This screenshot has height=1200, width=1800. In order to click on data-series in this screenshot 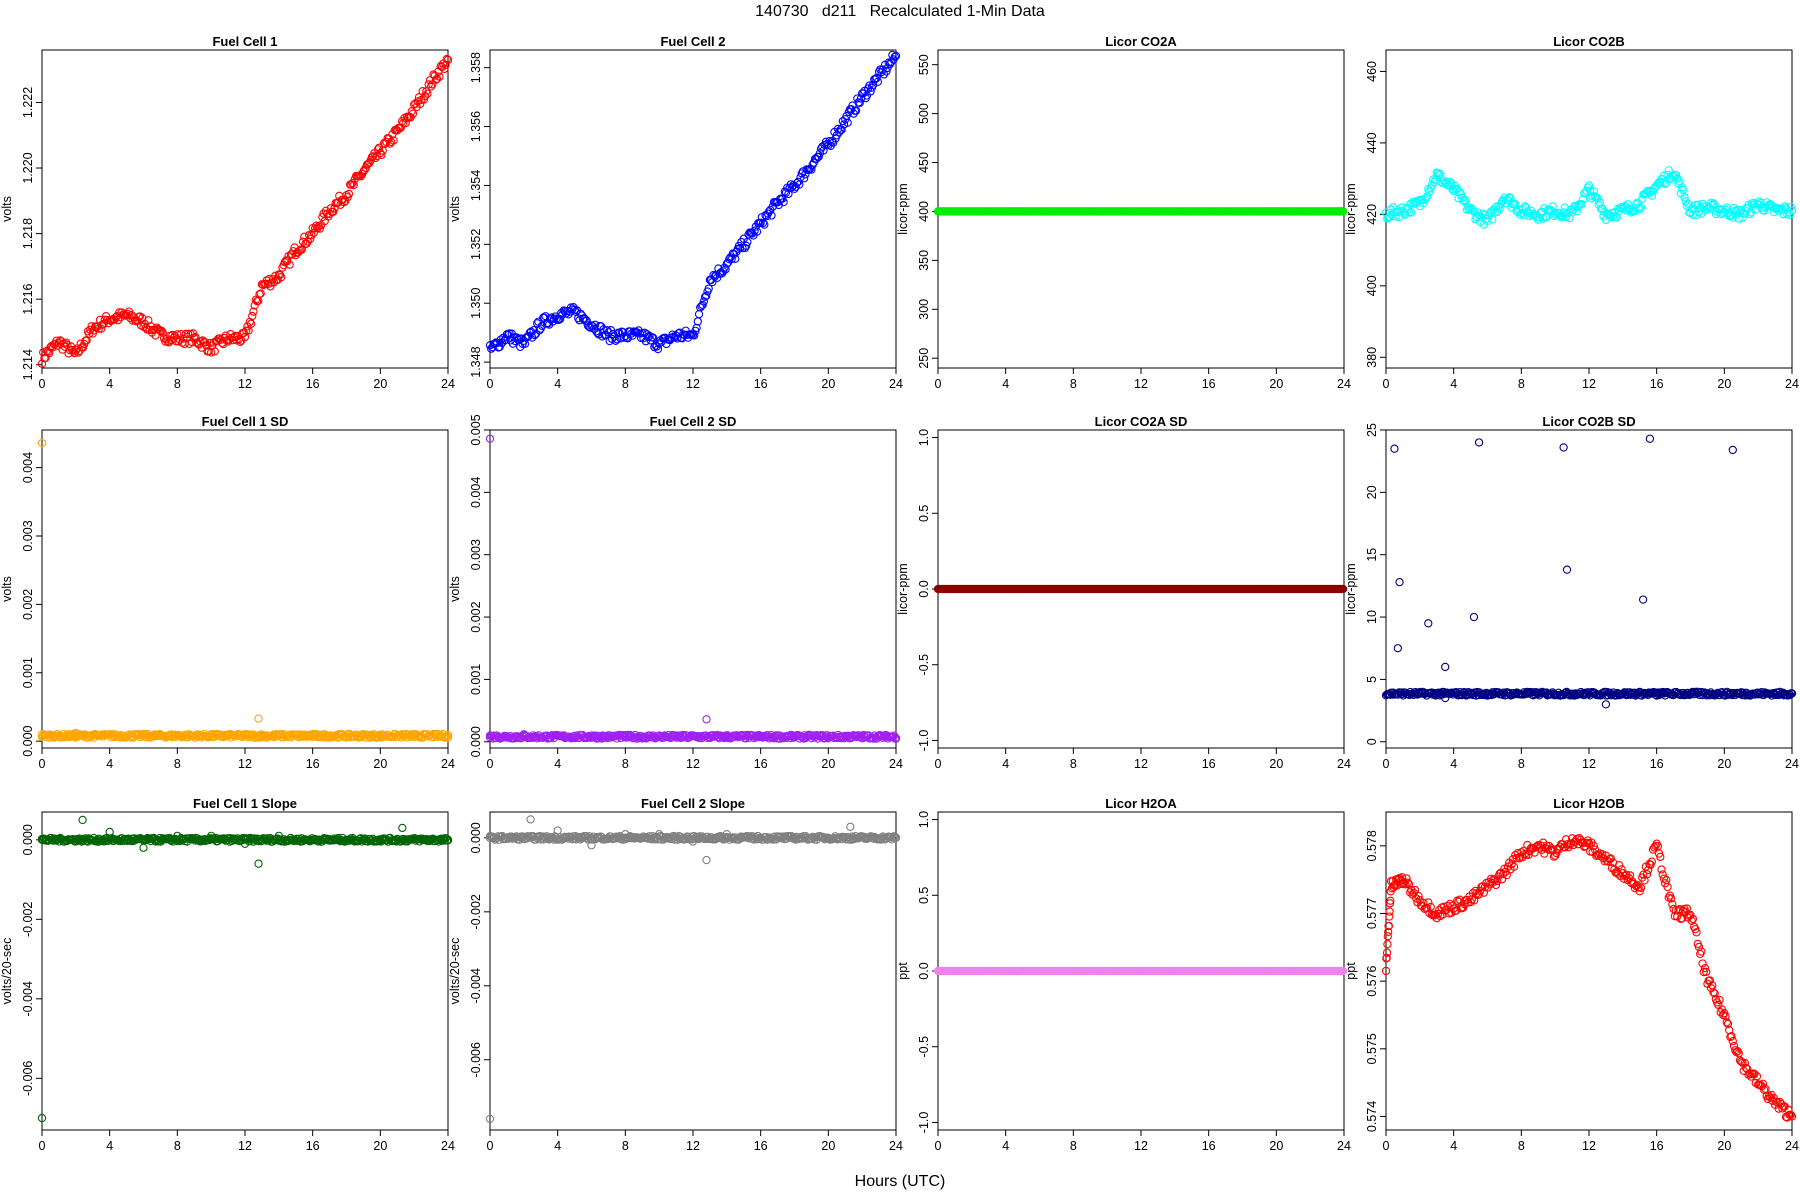, I will do `click(1589, 571)`.